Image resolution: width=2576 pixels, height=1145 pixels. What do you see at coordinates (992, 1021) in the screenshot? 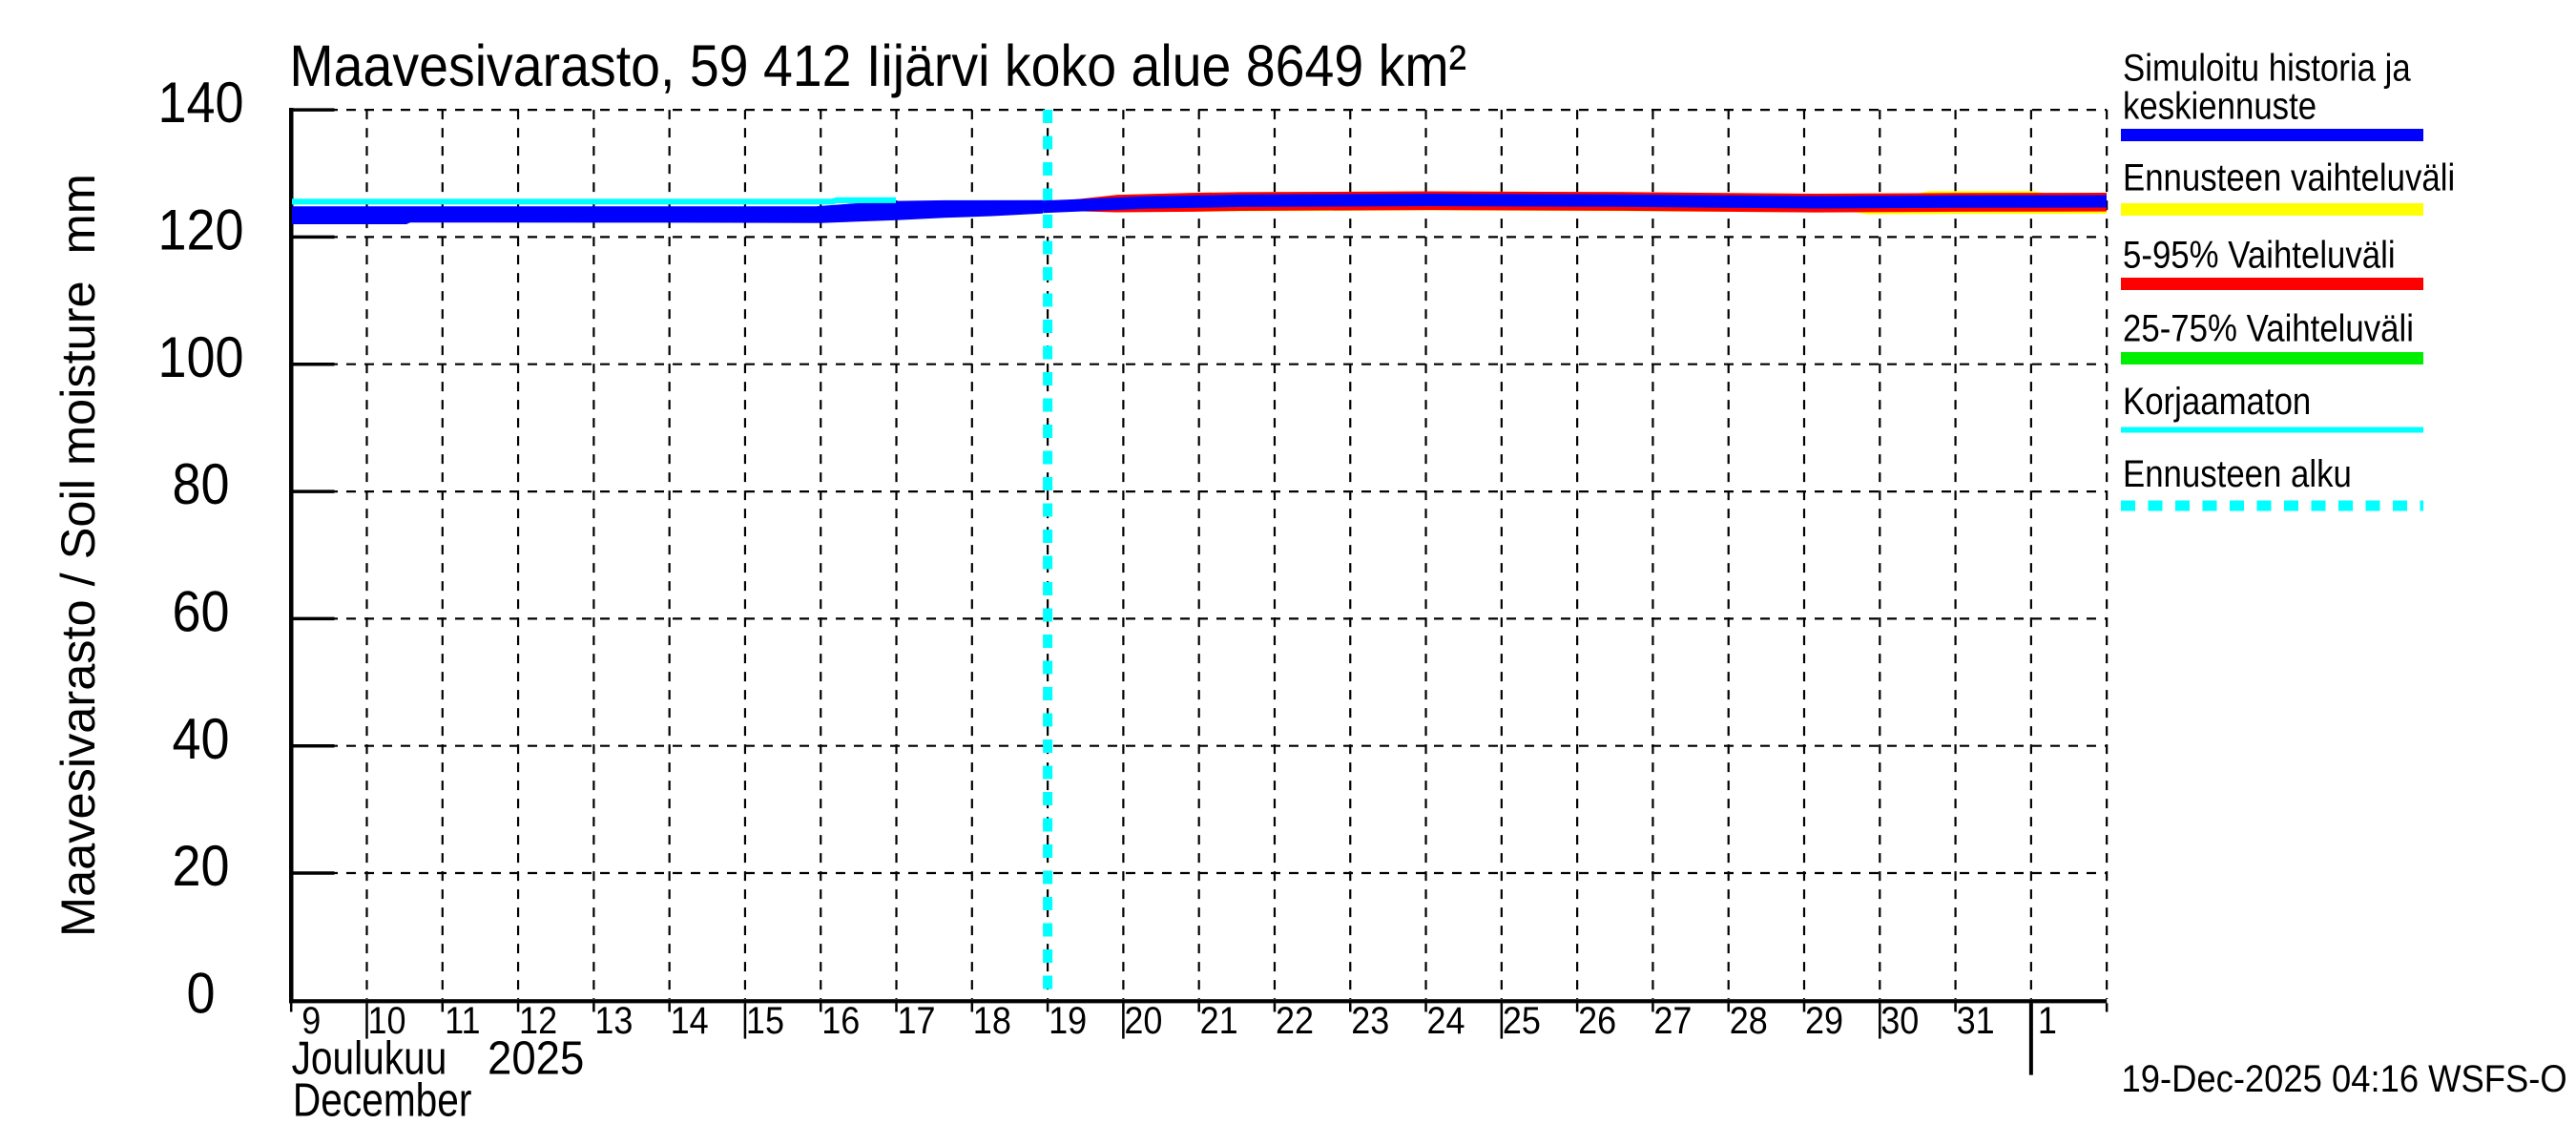
I see `svg-text: 18` at bounding box center [992, 1021].